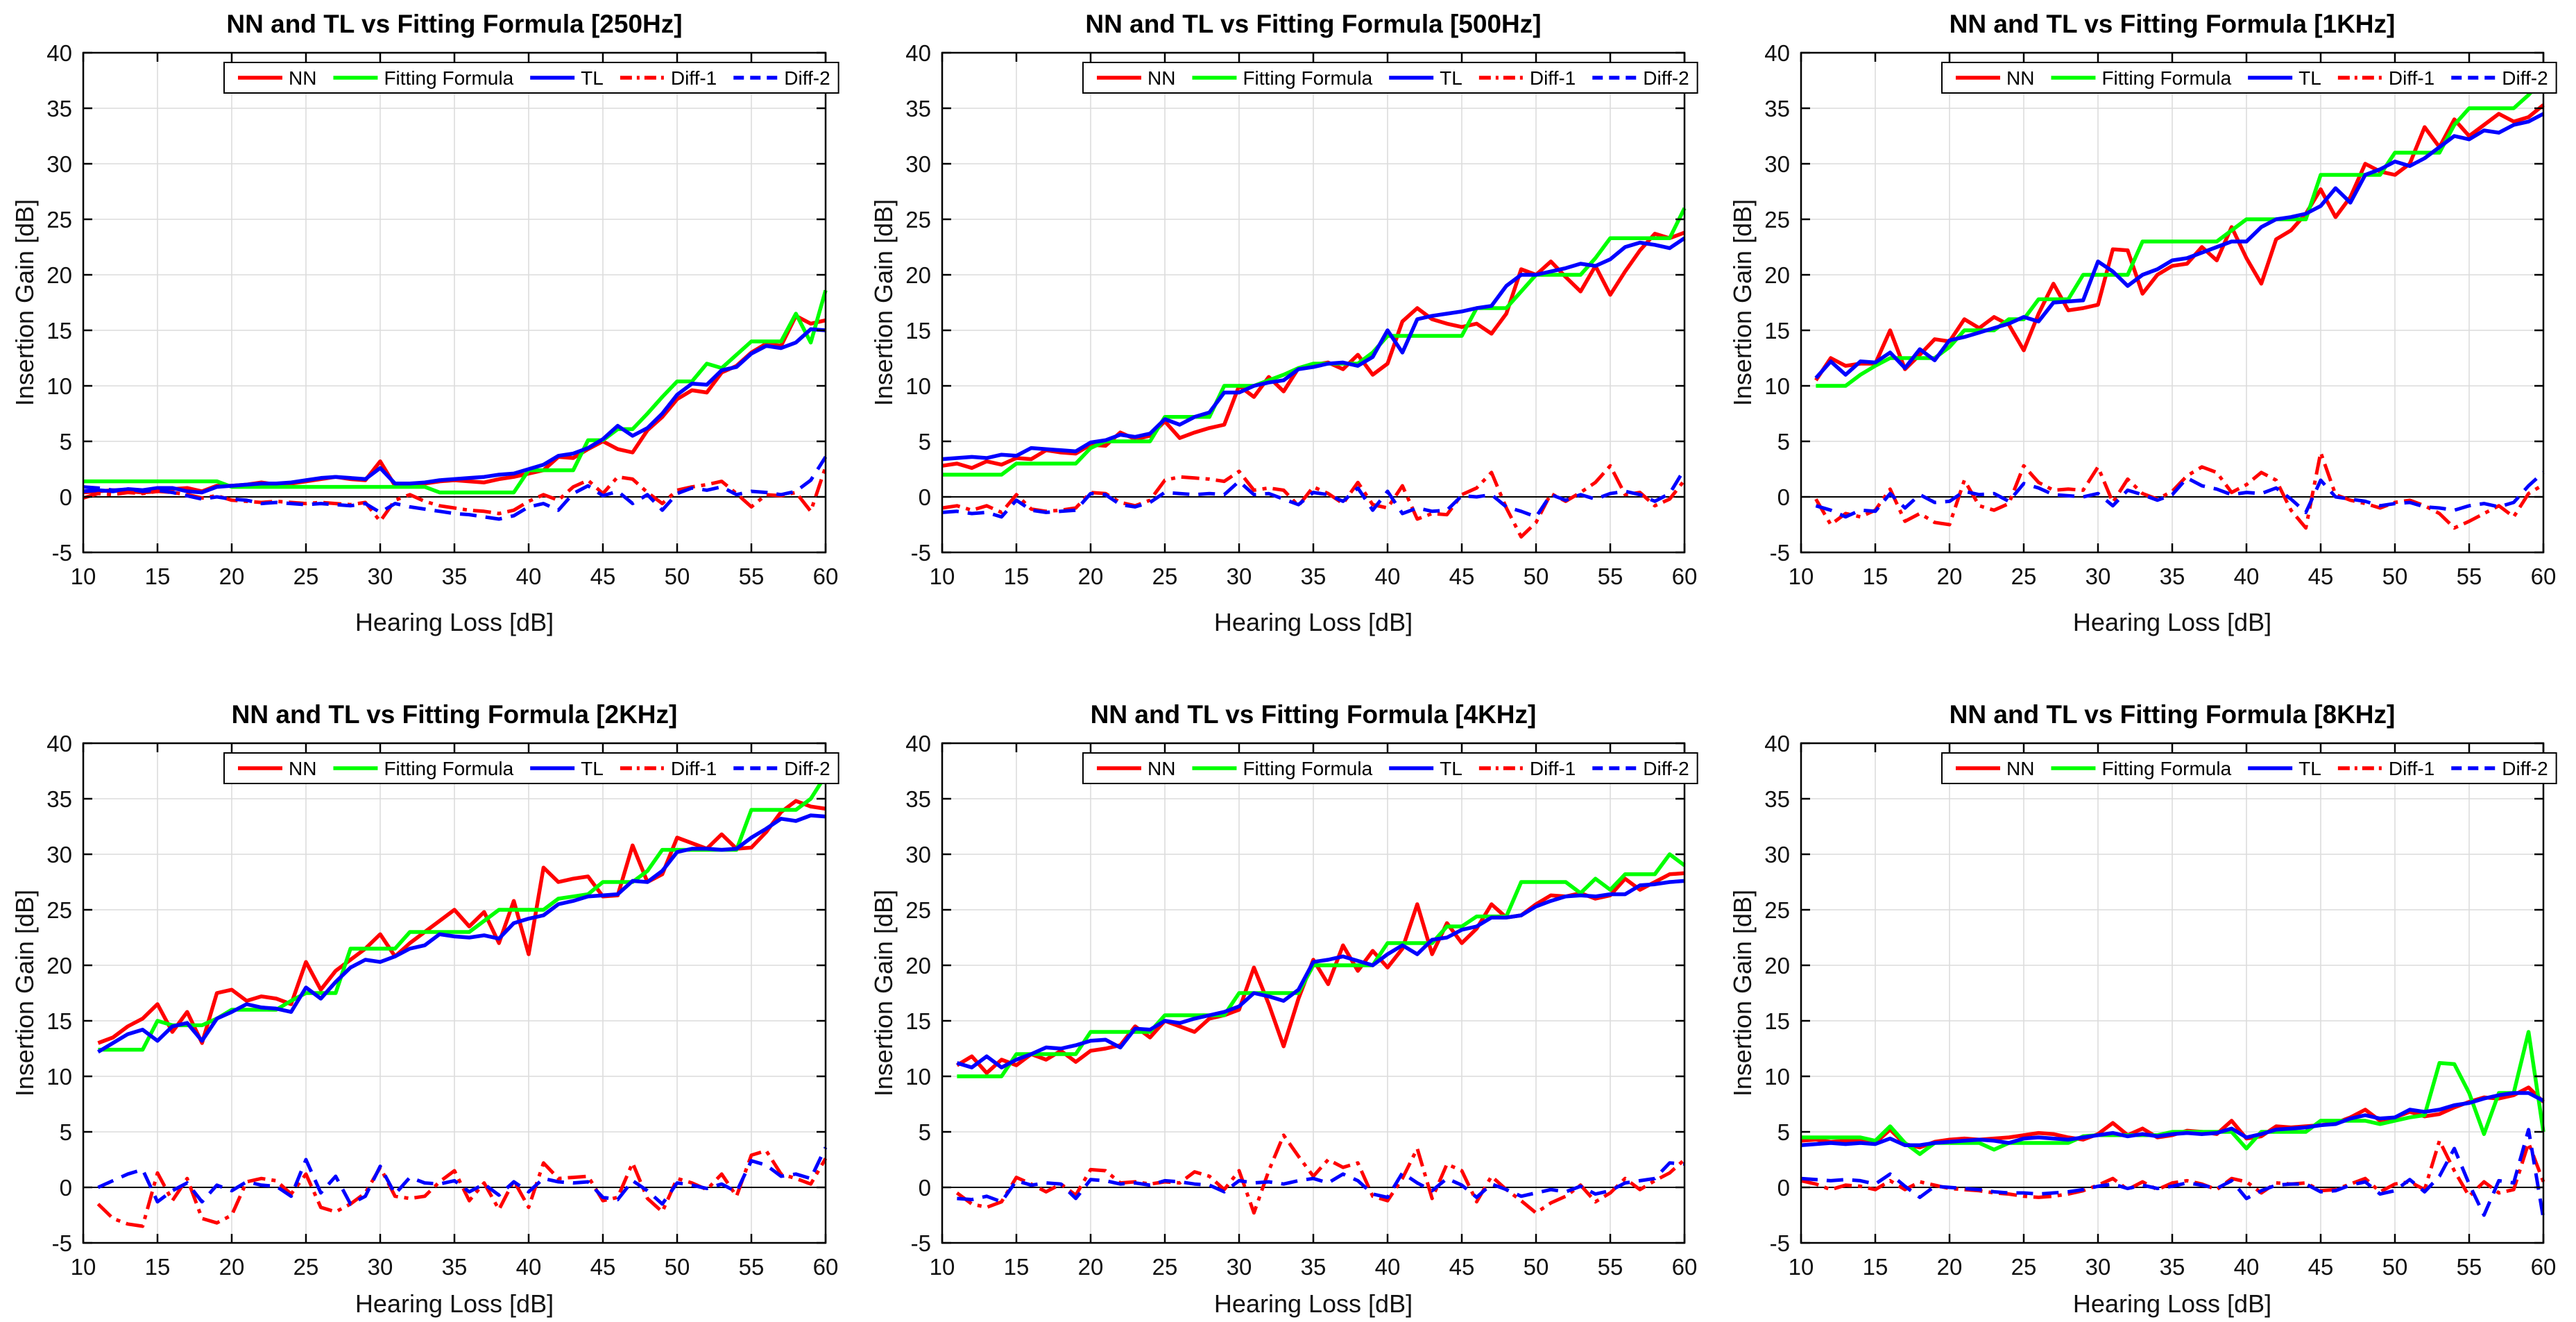  What do you see at coordinates (454, 715) in the screenshot?
I see `chart-title: NN and TL vs Fitting Formula [2KHz]` at bounding box center [454, 715].